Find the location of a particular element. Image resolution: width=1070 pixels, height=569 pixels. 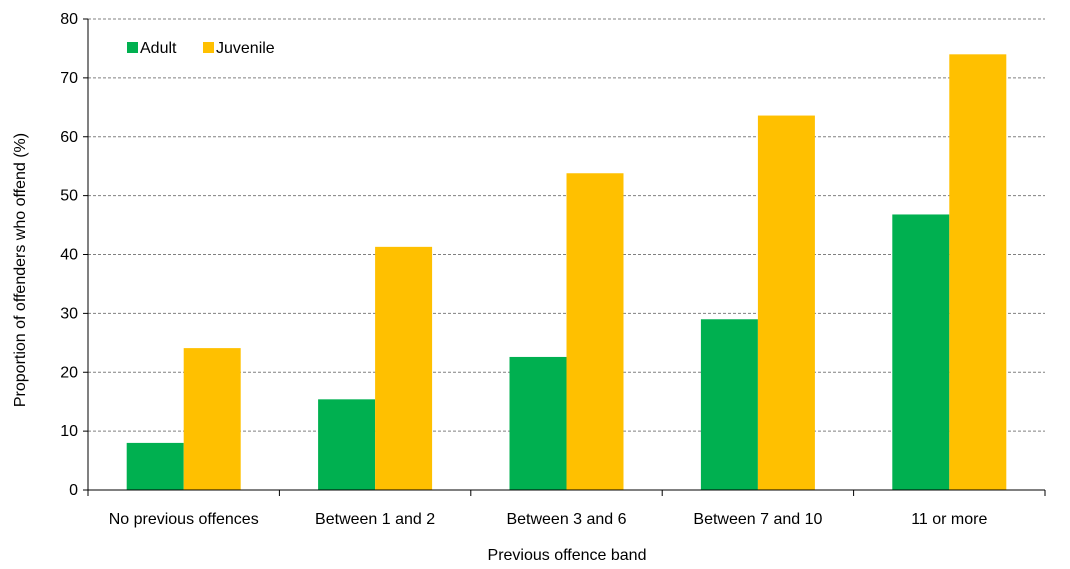

y-tick-label: 50 is located at coordinates (69, 196).